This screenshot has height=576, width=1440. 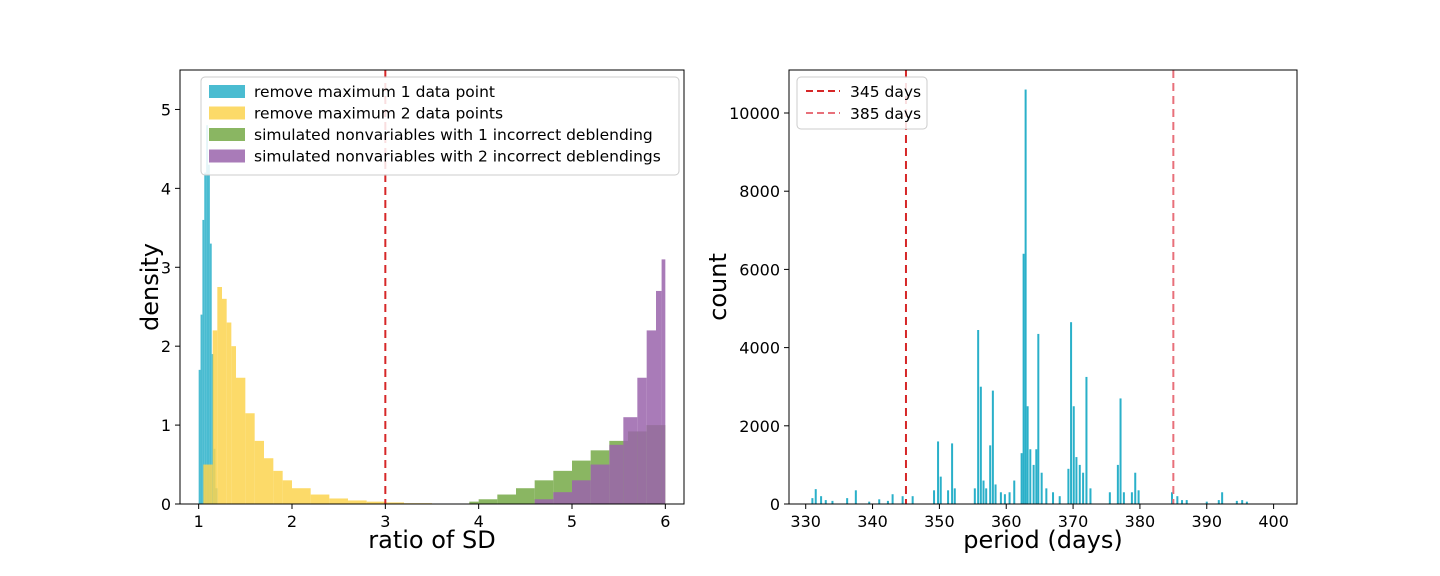 What do you see at coordinates (600, 381) in the screenshot?
I see `series-4-bars` at bounding box center [600, 381].